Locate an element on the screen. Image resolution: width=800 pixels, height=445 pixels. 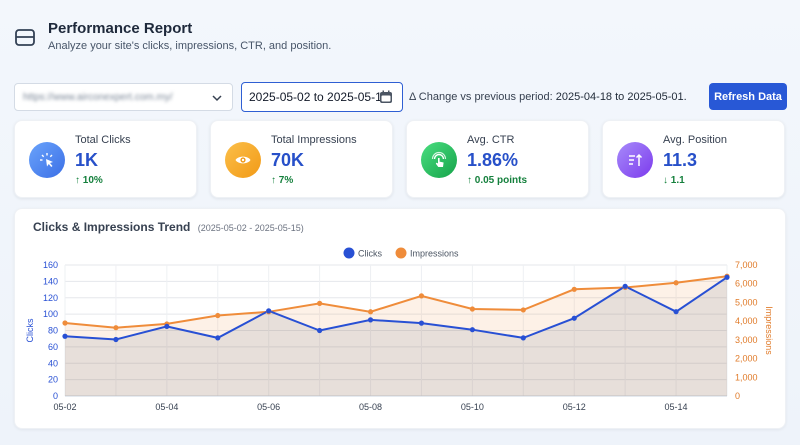
x-tick-label: 05-06 is located at coordinates (268, 407).